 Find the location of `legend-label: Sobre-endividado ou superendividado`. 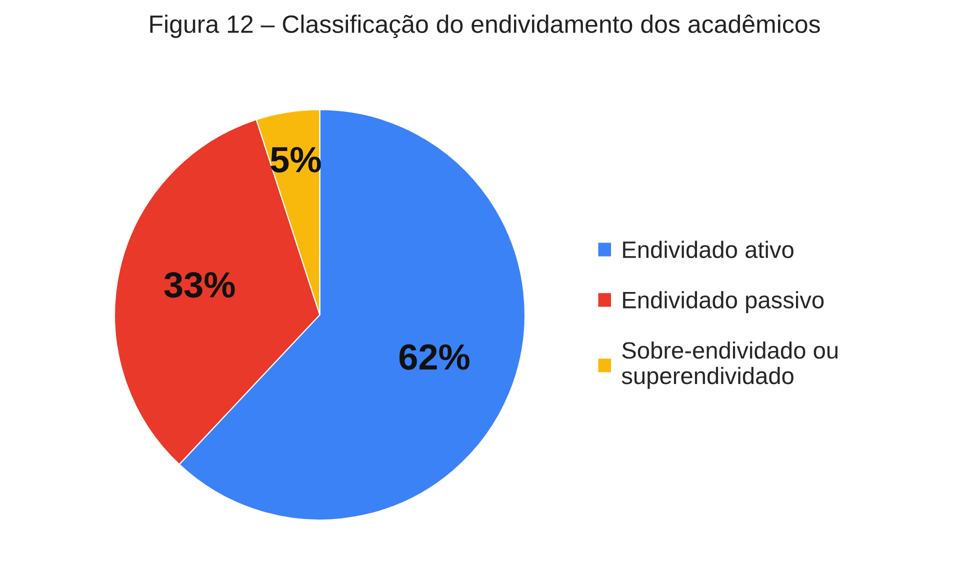

legend-label: Sobre-endividado ou superendividado is located at coordinates (730, 365).